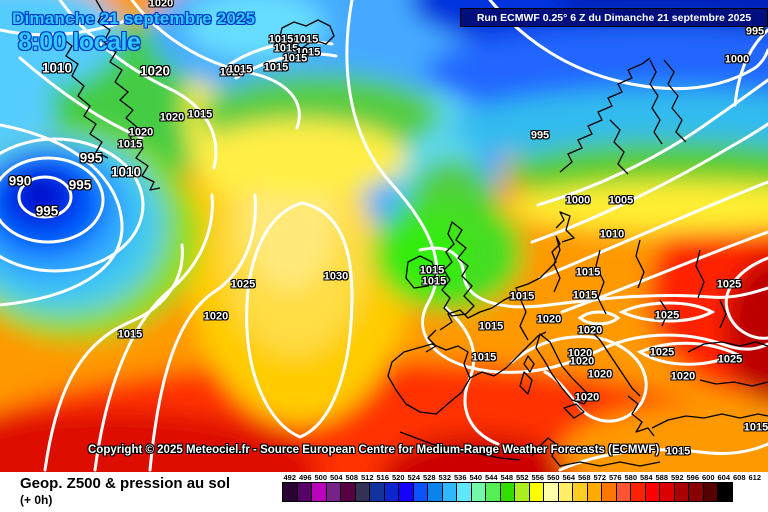 This screenshot has width=768, height=512. What do you see at coordinates (621, 200) in the screenshot?
I see `pressure-label: 1005` at bounding box center [621, 200].